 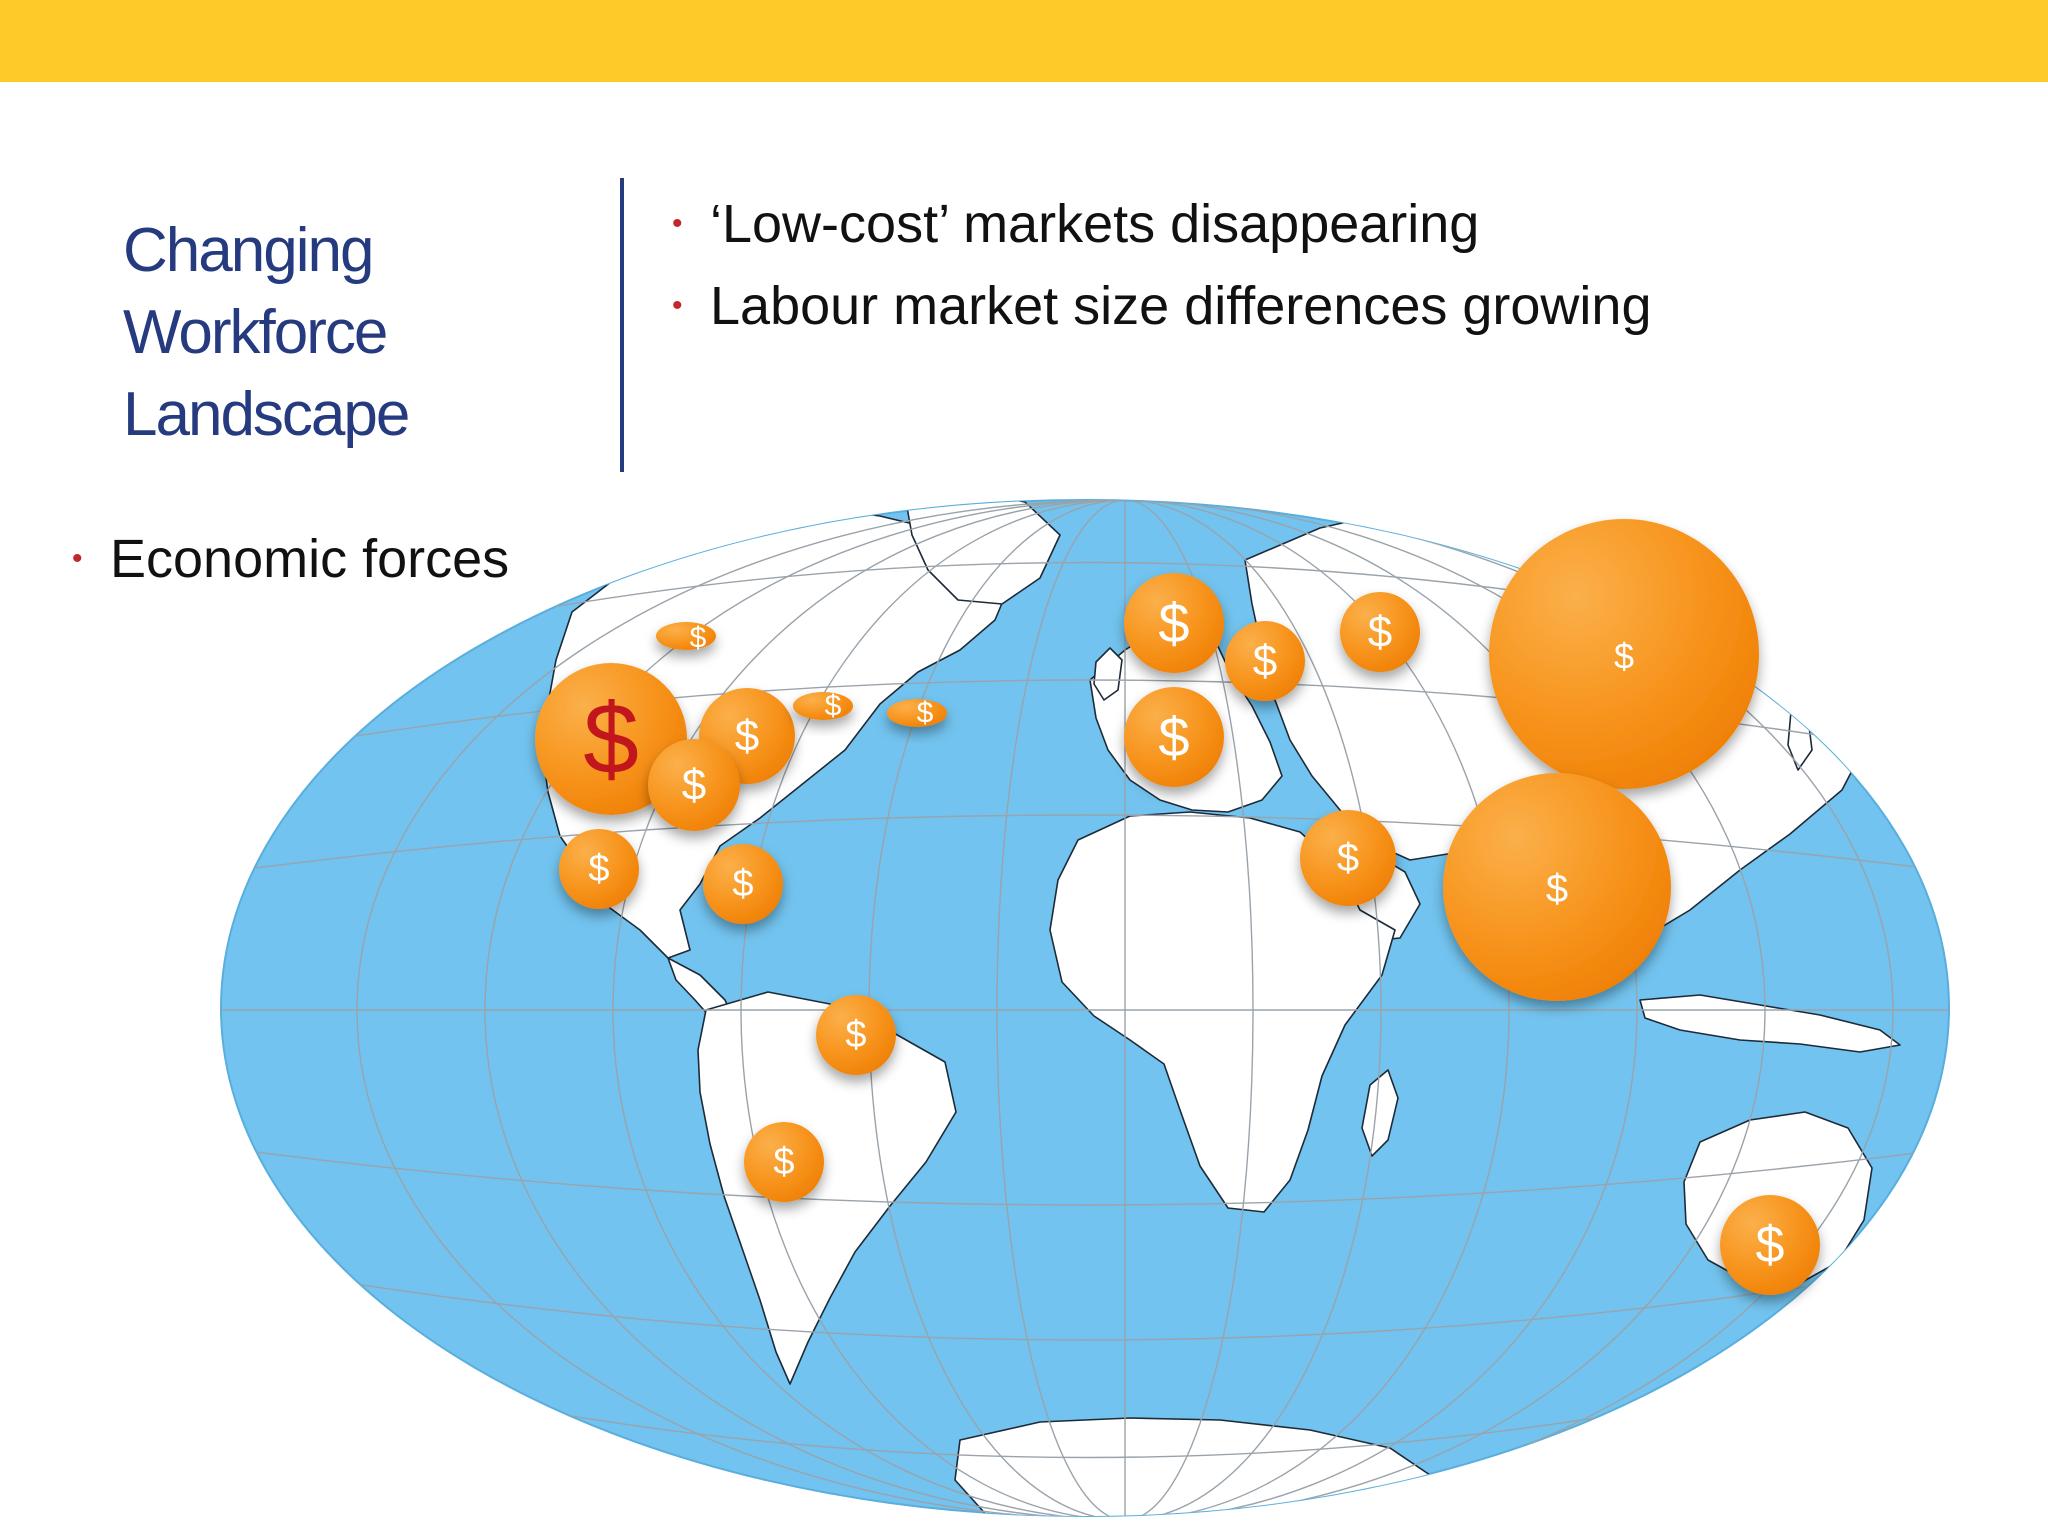 I want to click on marker-chile-argentina: $, so click(x=784, y=1162).